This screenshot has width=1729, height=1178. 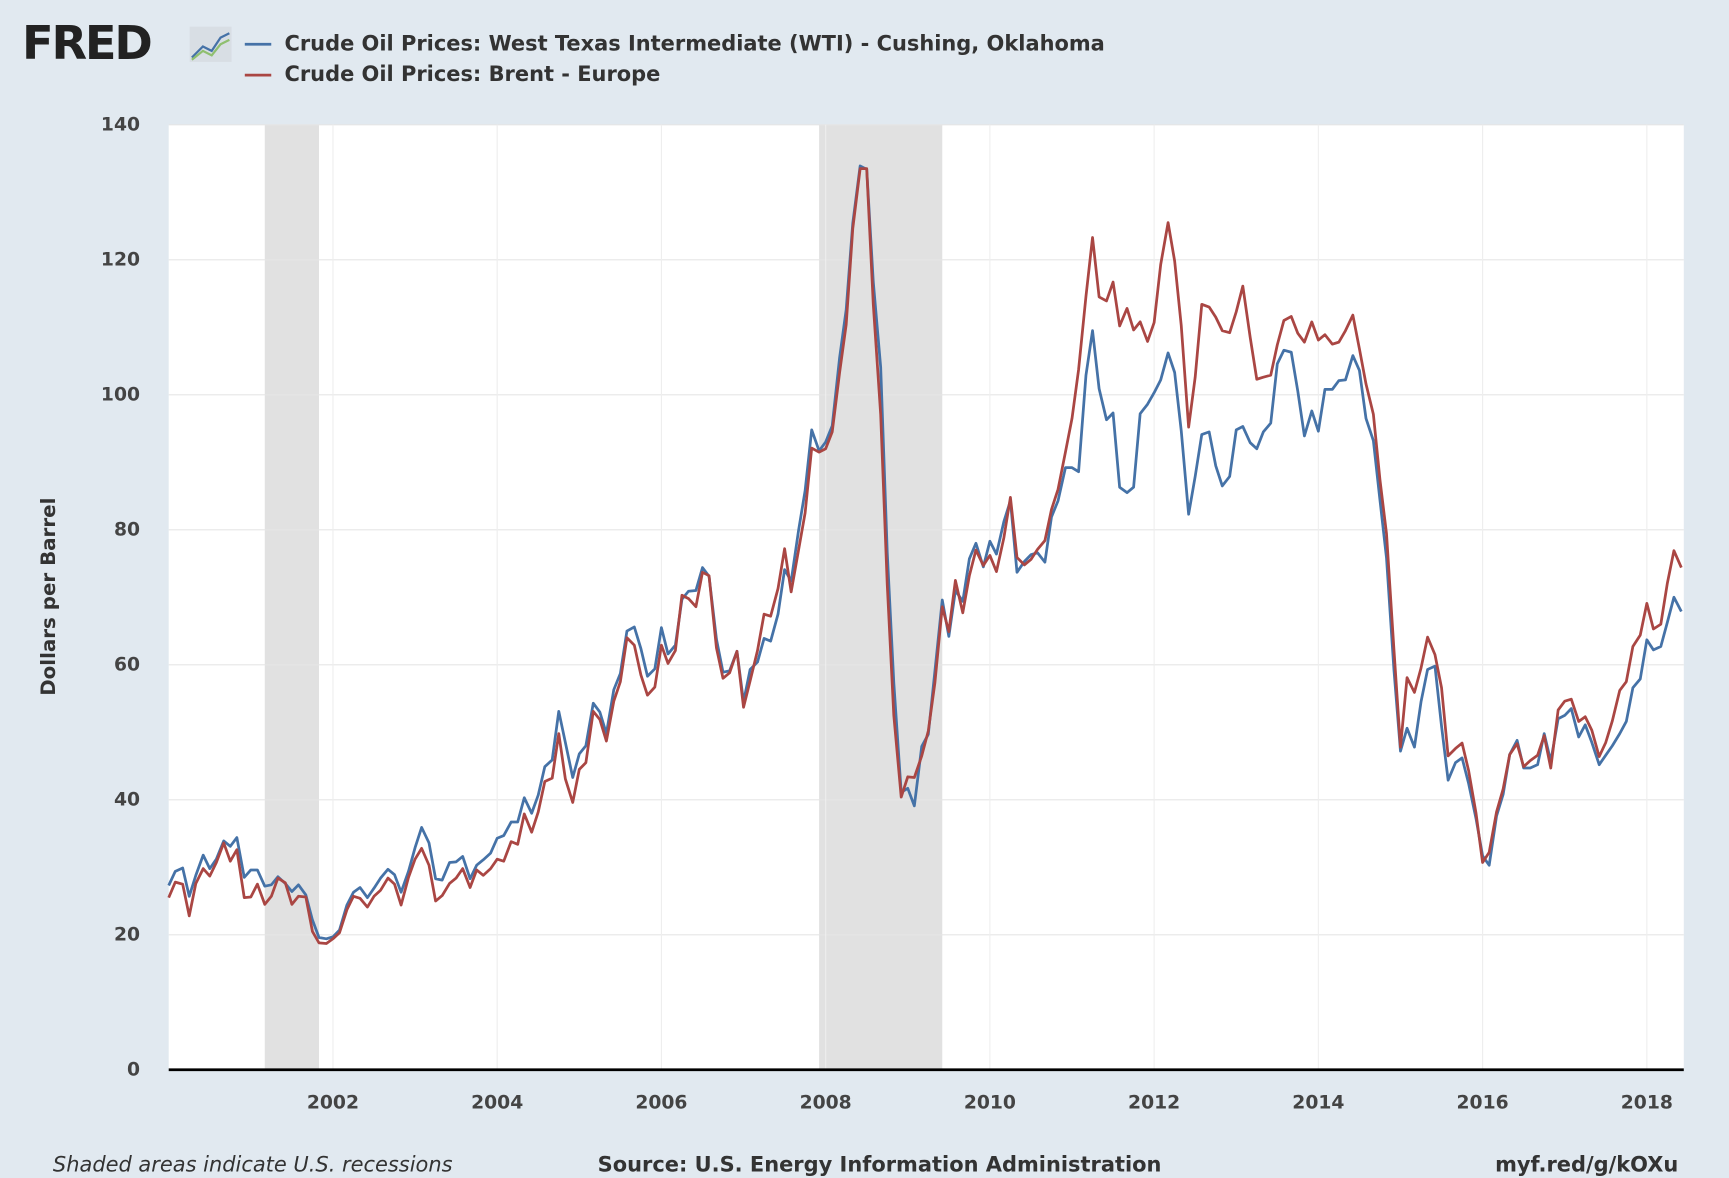 I want to click on x-tick-label: 2016, so click(x=1483, y=1102).